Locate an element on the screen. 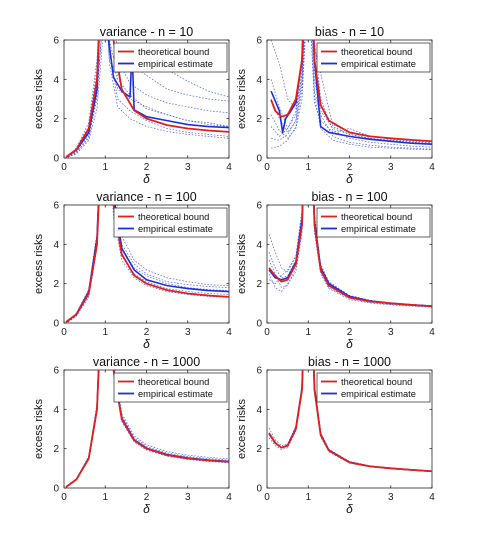  panel-title: variance - n = 10 is located at coordinates (147, 32).